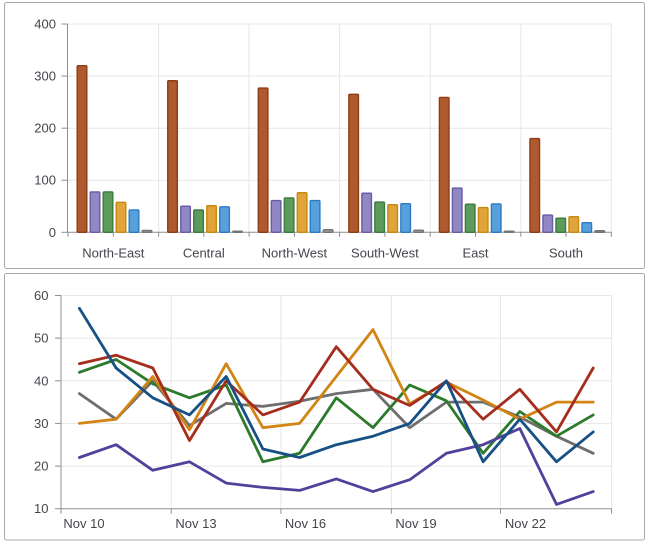 This screenshot has width=650, height=551. I want to click on svg-text: North-East, so click(113, 253).